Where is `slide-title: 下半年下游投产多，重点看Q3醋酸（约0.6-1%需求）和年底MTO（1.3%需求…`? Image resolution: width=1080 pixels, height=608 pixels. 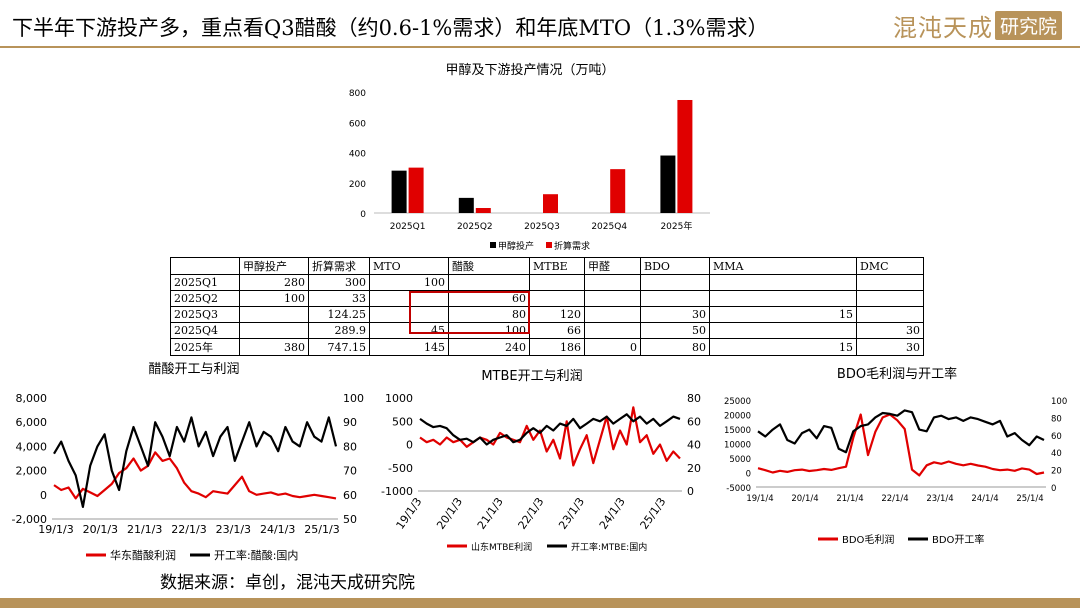
slide-title: 下半年下游投产多，重点看Q3醋酸（约0.6-1%需求）和年底MTO（1.3%需求… is located at coordinates (390, 28).